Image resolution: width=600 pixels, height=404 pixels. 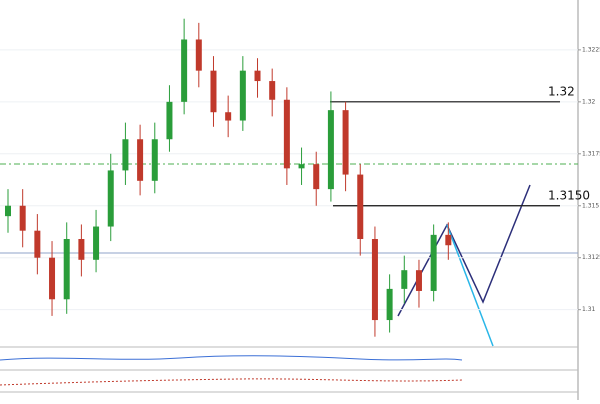 I want to click on y-tick-label: 1.3175, so click(x=591, y=153).